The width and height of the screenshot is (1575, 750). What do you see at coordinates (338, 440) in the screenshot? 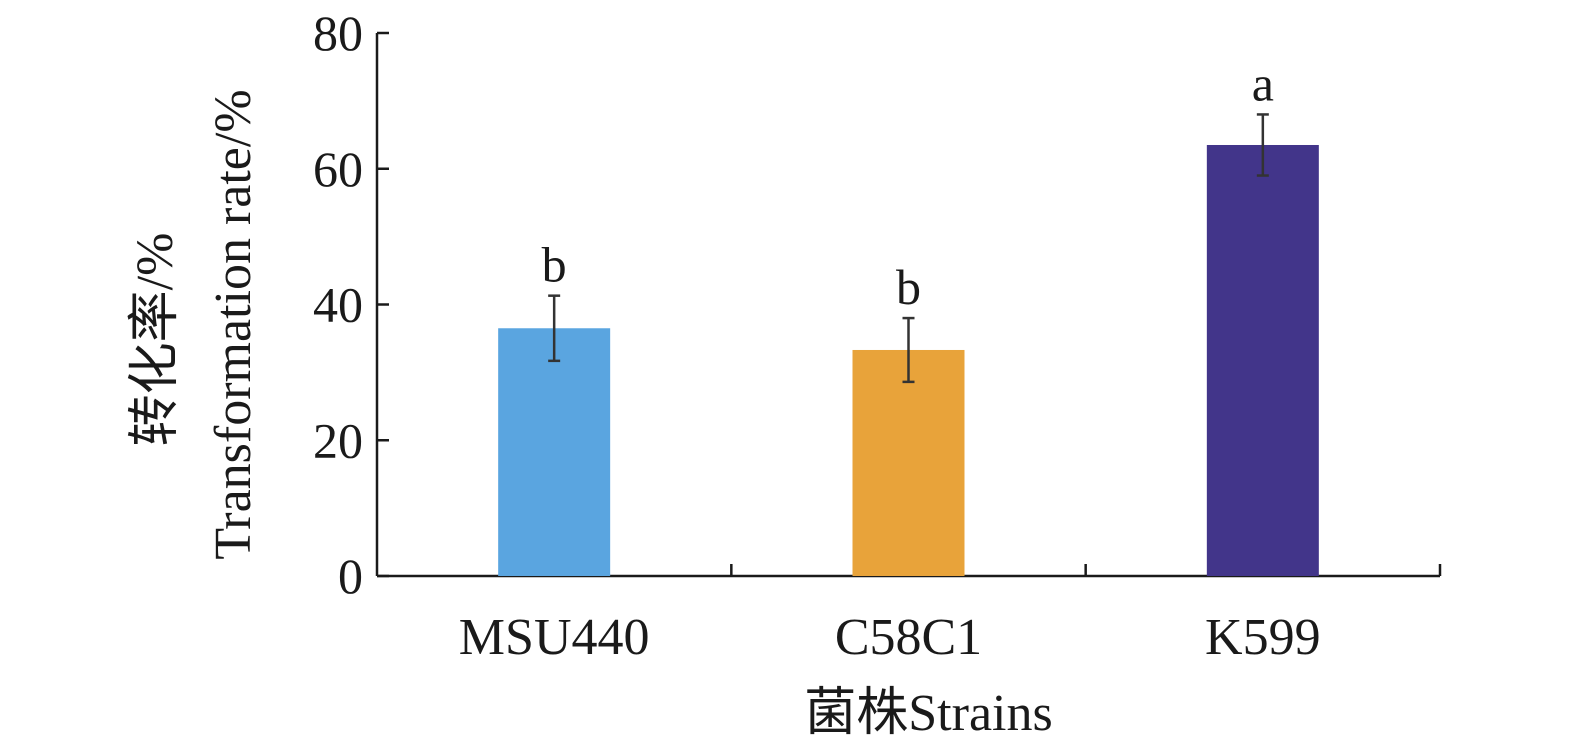
I see `y-tick-label: 20` at bounding box center [338, 440].